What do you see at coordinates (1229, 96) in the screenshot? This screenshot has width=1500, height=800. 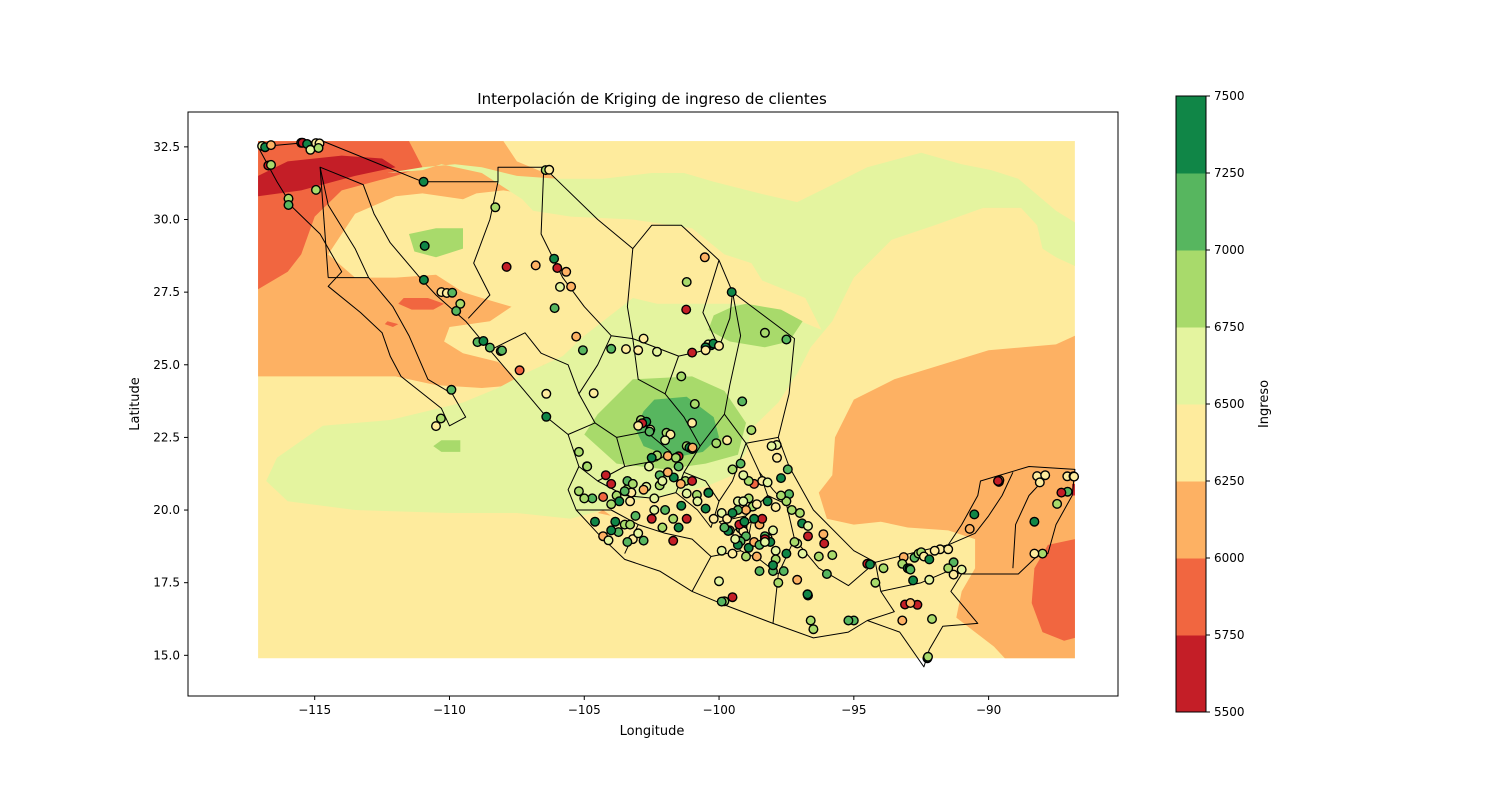 I see `colorbar-tick-label: 7500` at bounding box center [1229, 96].